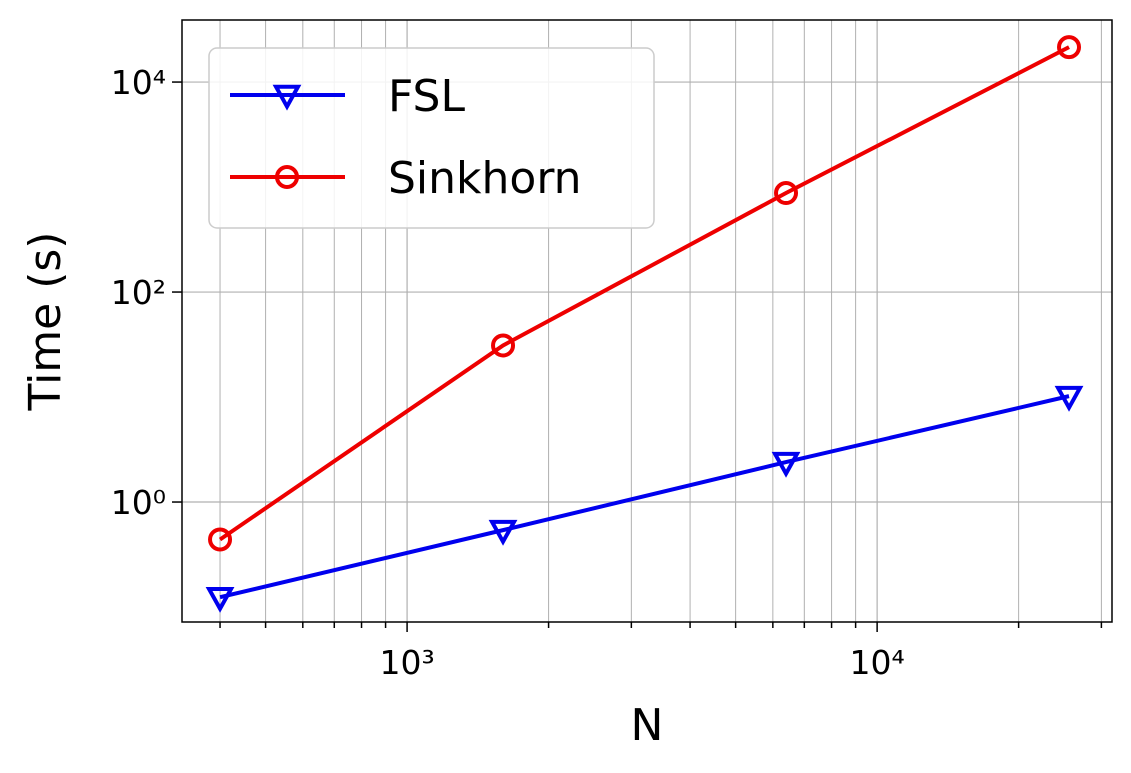  I want to click on y-tick-label: 10⁰, so click(138, 502).